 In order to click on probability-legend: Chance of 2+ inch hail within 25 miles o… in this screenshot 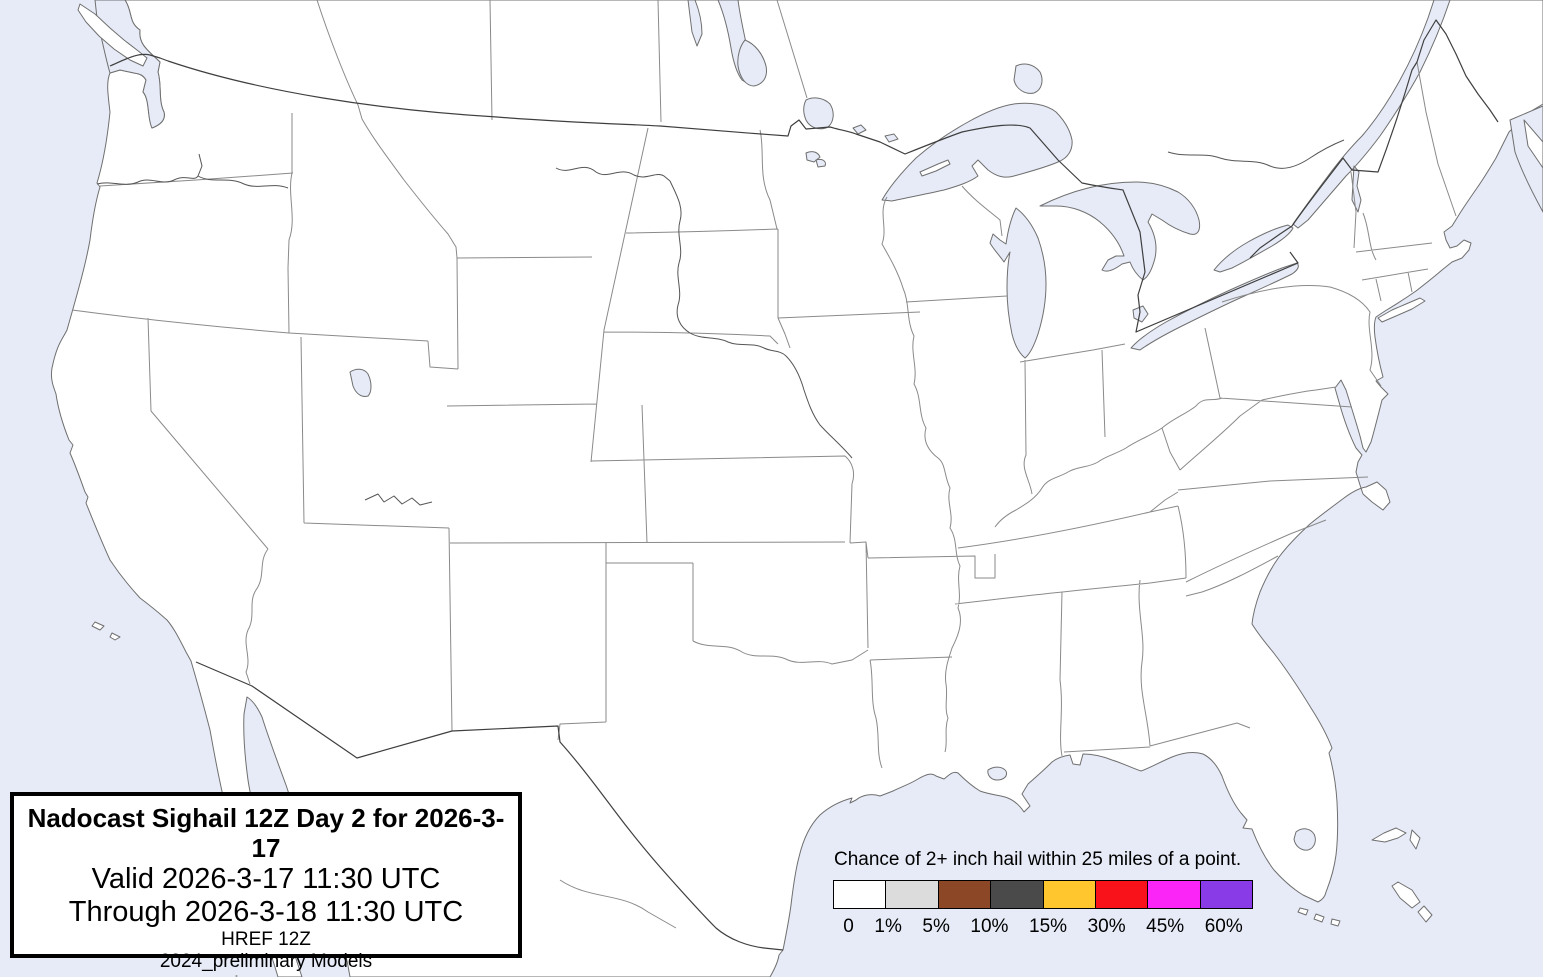, I will do `click(1043, 893)`.